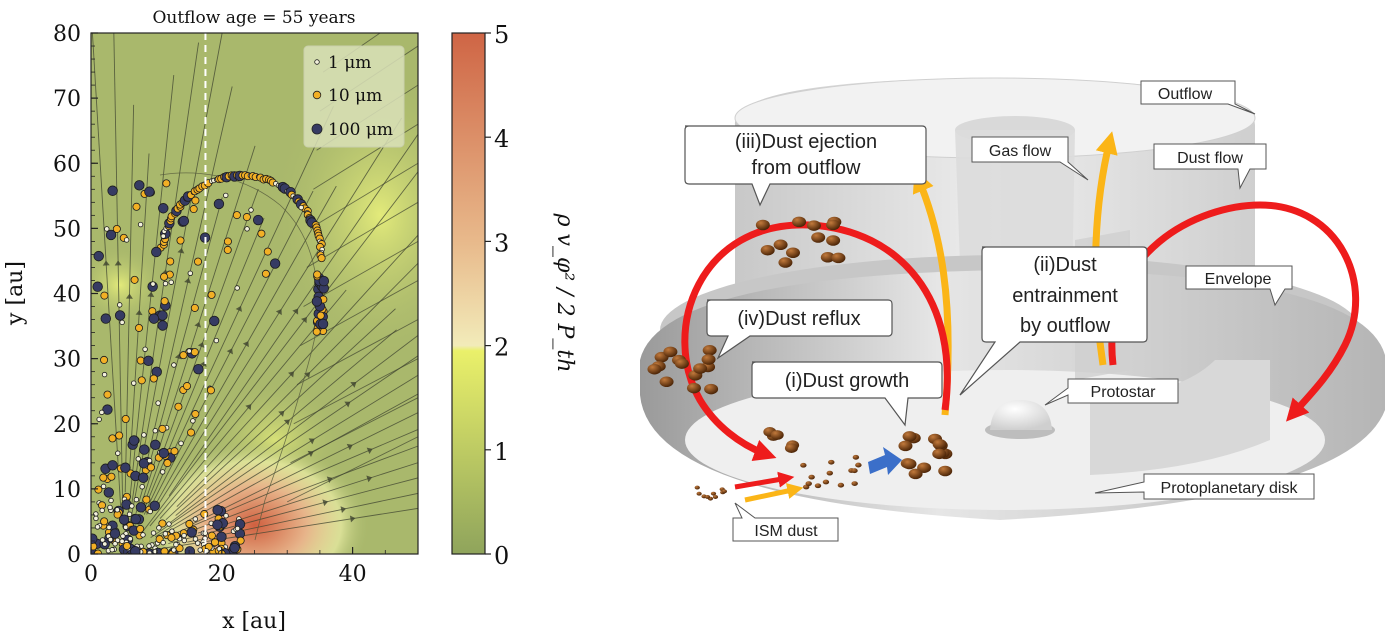  Describe the element at coordinates (254, 621) in the screenshot. I see `x-axis-label: x [au]` at that location.